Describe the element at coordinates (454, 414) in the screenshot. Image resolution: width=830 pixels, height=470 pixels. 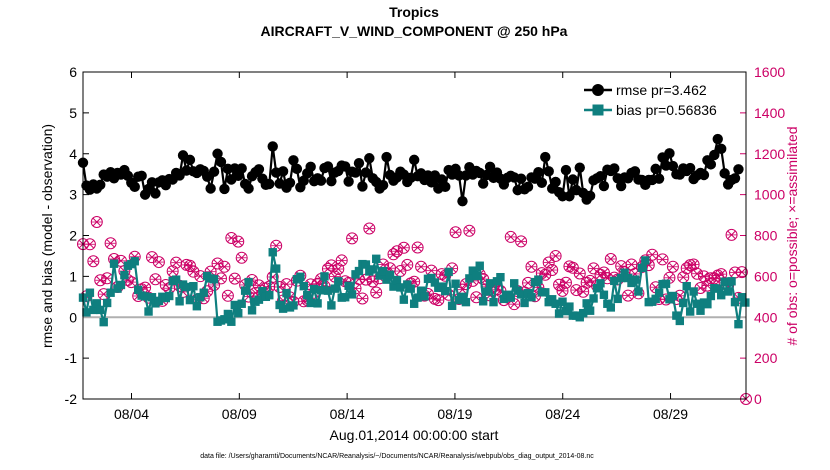
I see `x-tick-label: 08/19` at that location.